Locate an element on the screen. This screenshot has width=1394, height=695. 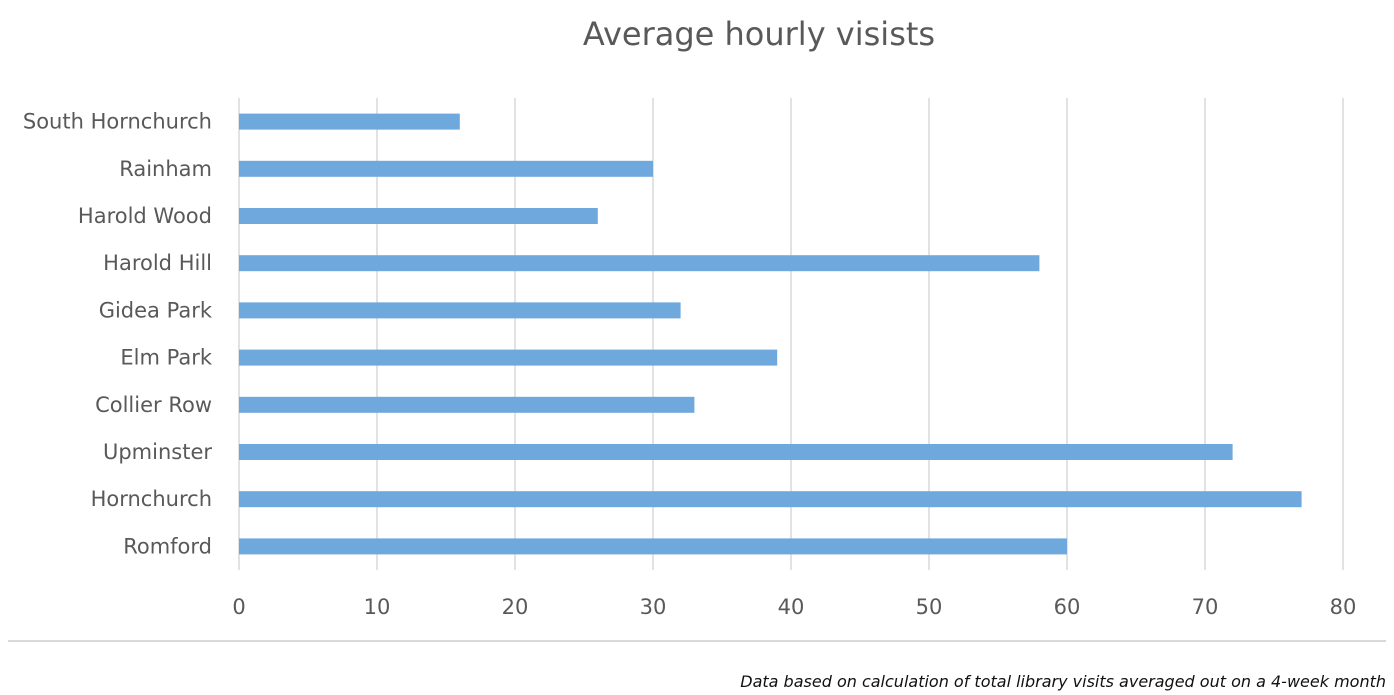
category-label: Collier Row is located at coordinates (153, 405).